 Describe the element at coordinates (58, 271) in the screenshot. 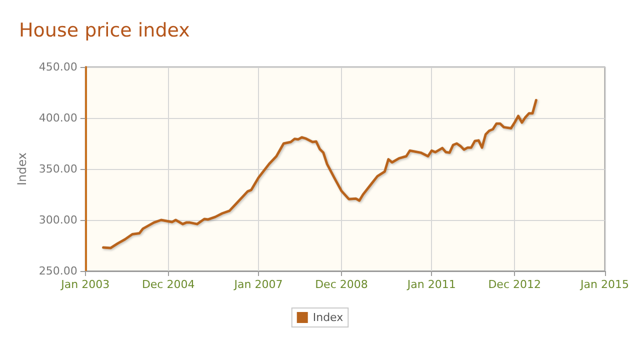

I see `y-tick-label: 250.00` at that location.